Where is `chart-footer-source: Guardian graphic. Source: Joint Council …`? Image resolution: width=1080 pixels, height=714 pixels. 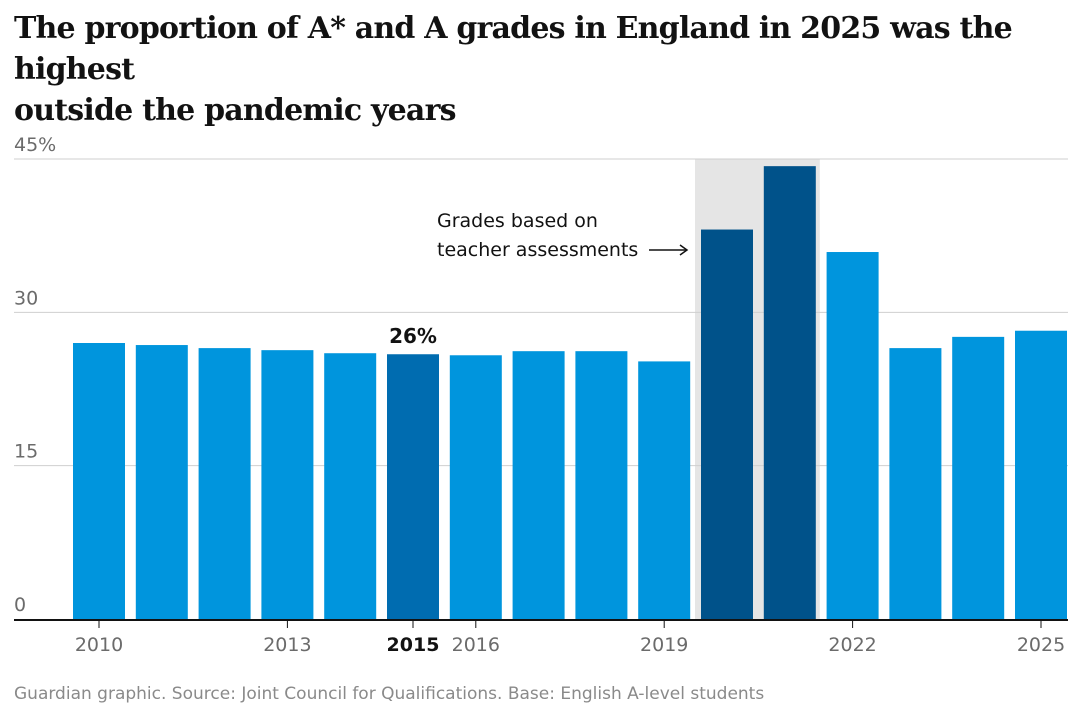 chart-footer-source: Guardian graphic. Source: Joint Council … is located at coordinates (389, 694).